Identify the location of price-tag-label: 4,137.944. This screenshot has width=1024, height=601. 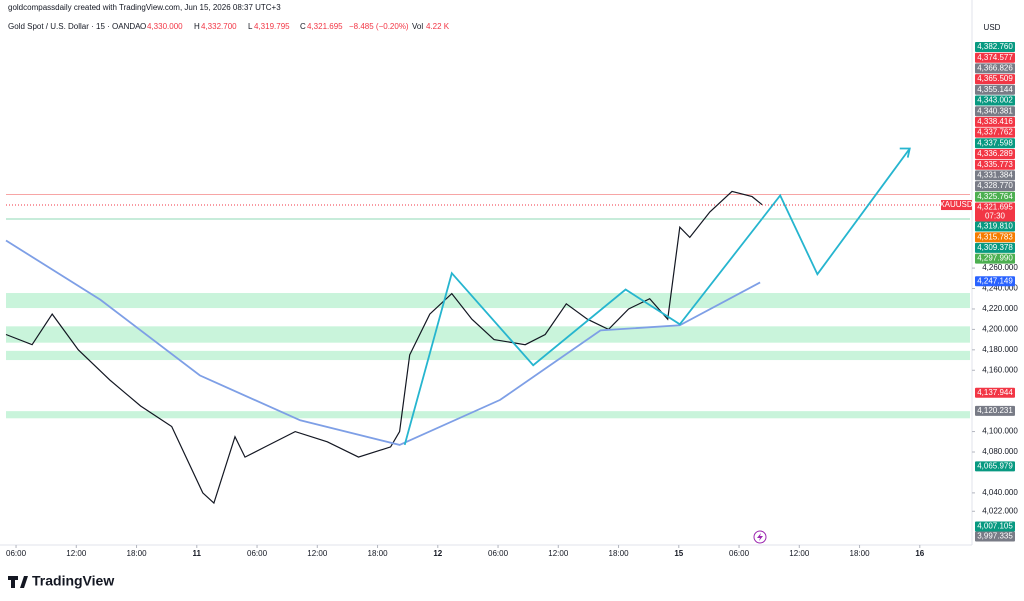
(995, 392).